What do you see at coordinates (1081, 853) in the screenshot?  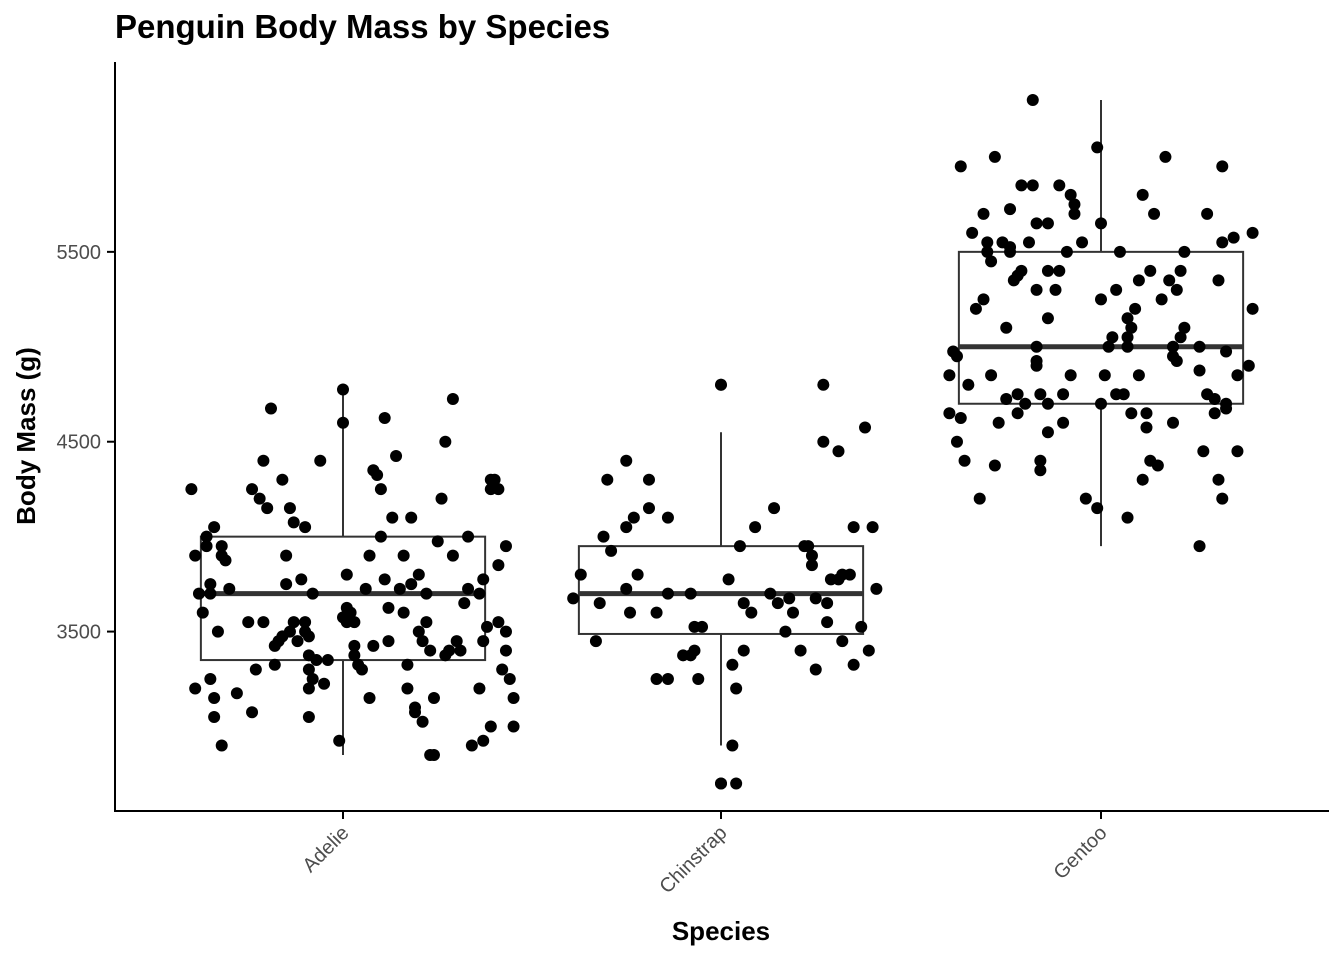 I see `x-tick-label-gentoo: Gentoo` at bounding box center [1081, 853].